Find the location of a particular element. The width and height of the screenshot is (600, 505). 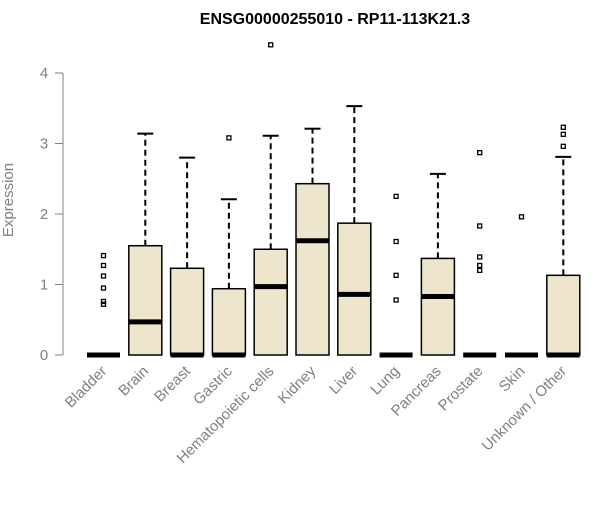

x-tick-label: Skin is located at coordinates (512, 379).